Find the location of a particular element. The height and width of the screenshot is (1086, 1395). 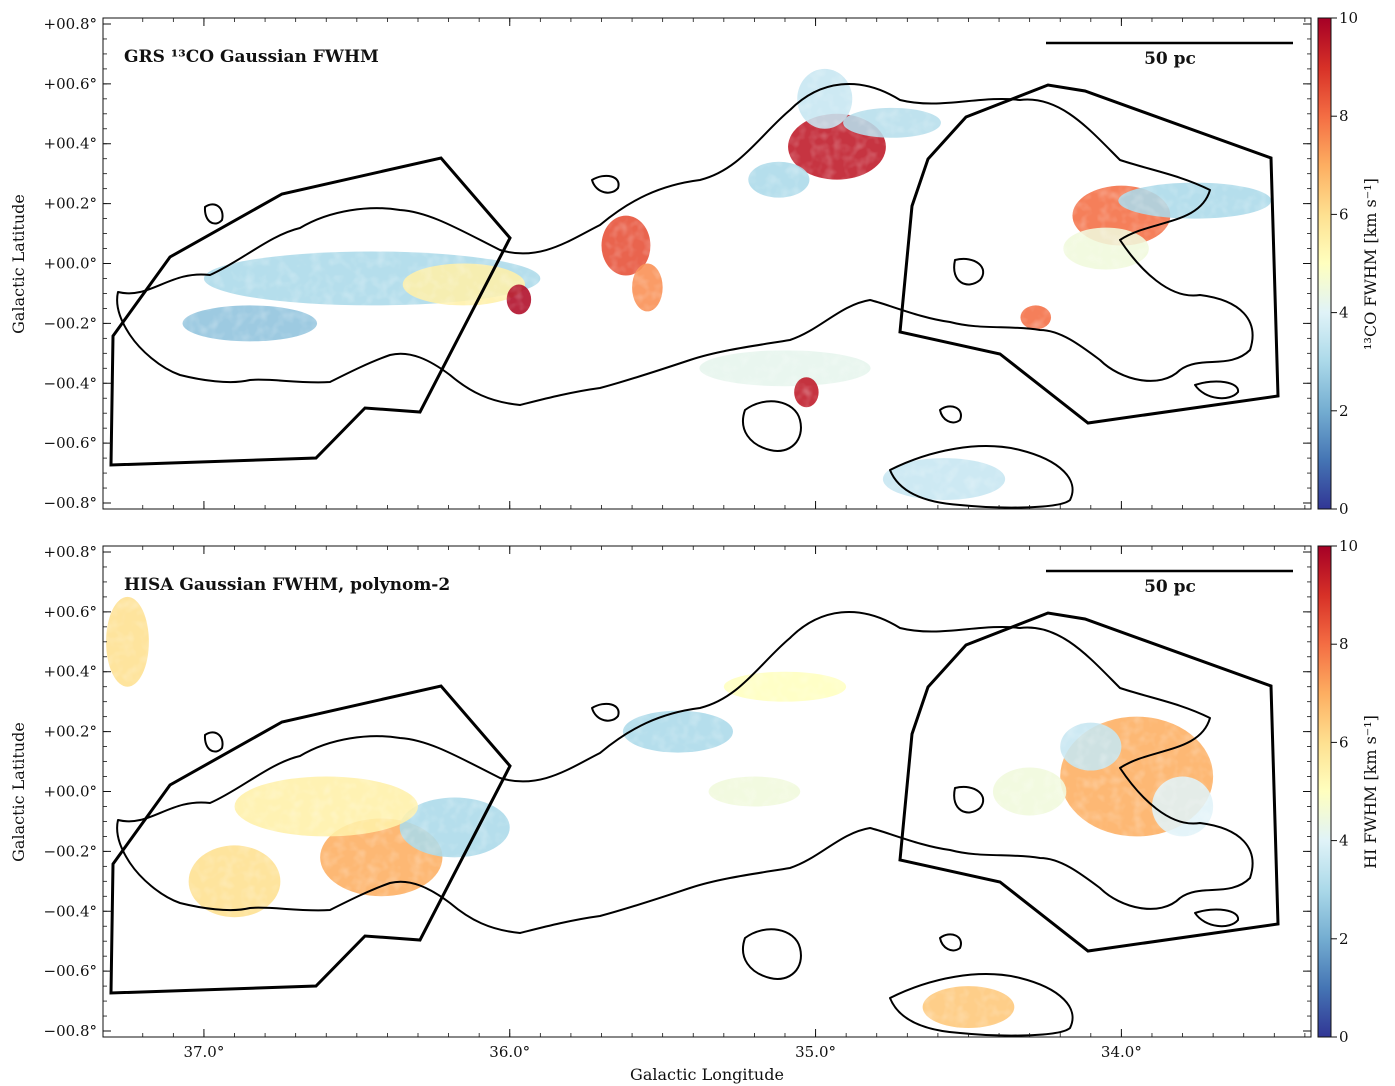

y-axis-label-bottom: Galactic Latitude is located at coordinates (18, 792).